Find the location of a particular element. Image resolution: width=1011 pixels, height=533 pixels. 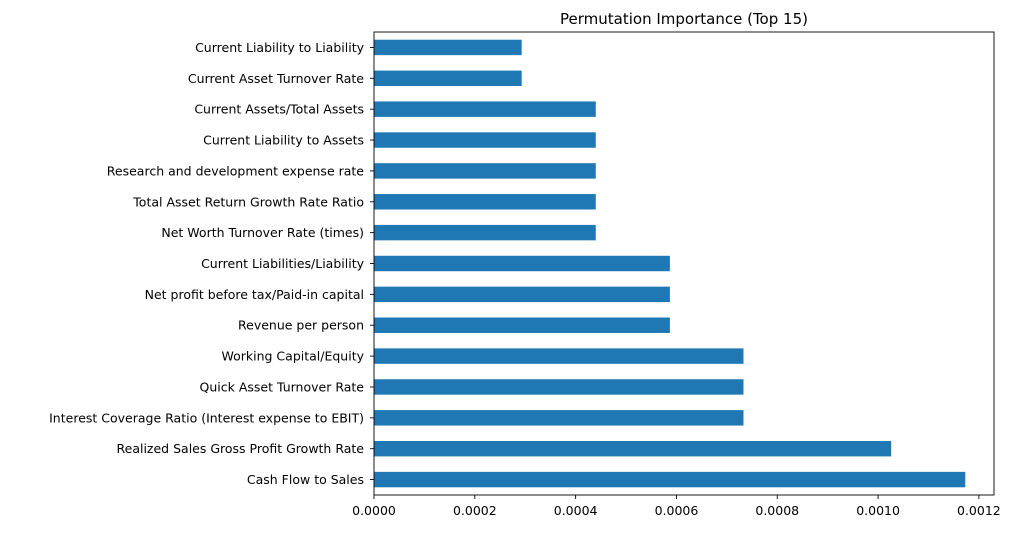

category-label: Current Liability to Liability is located at coordinates (280, 47).